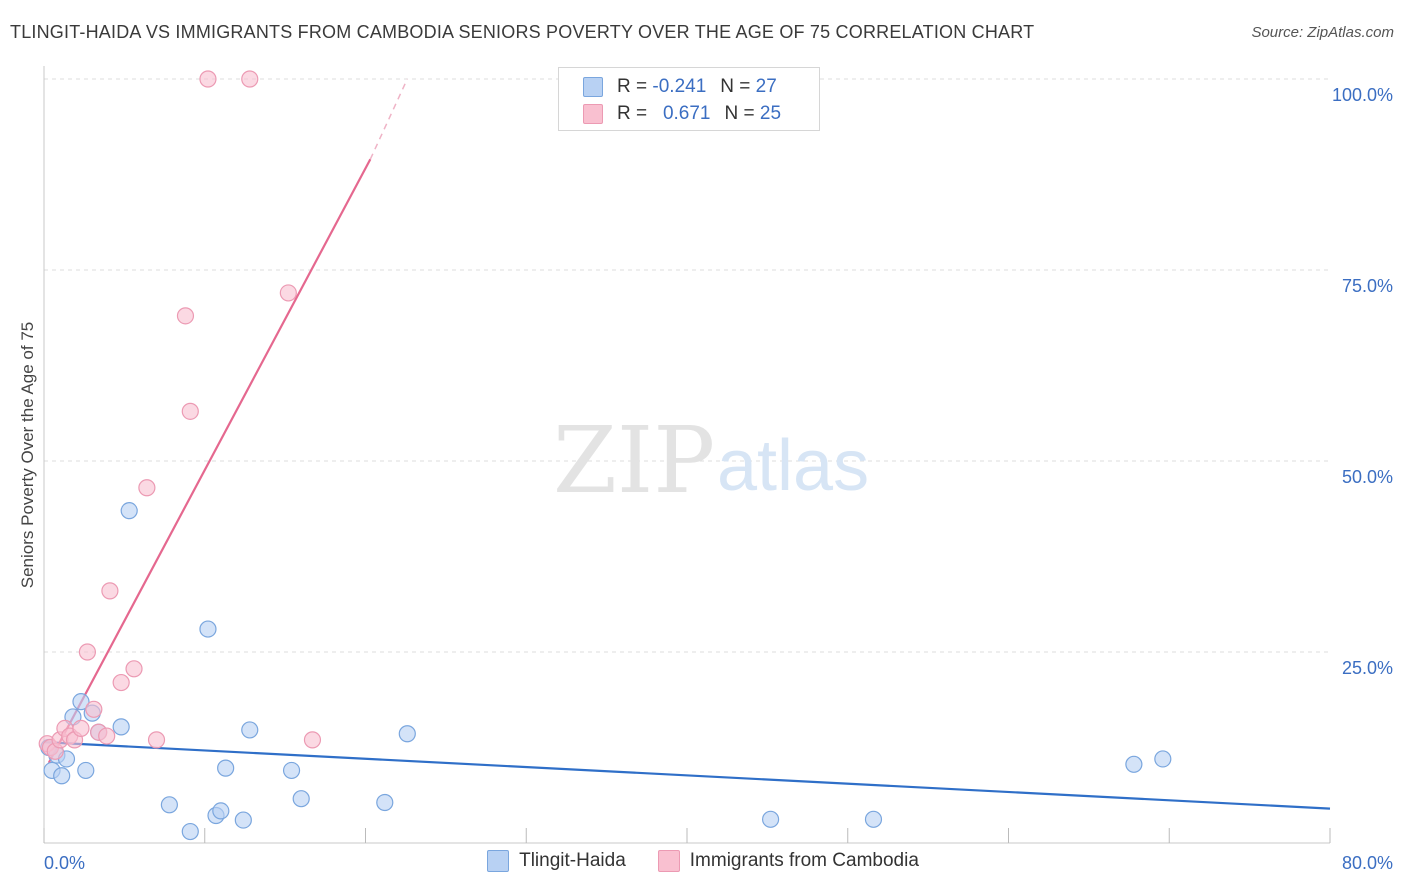 This screenshot has height=892, width=1406. I want to click on legend-r-value: -0.241, so click(679, 86).